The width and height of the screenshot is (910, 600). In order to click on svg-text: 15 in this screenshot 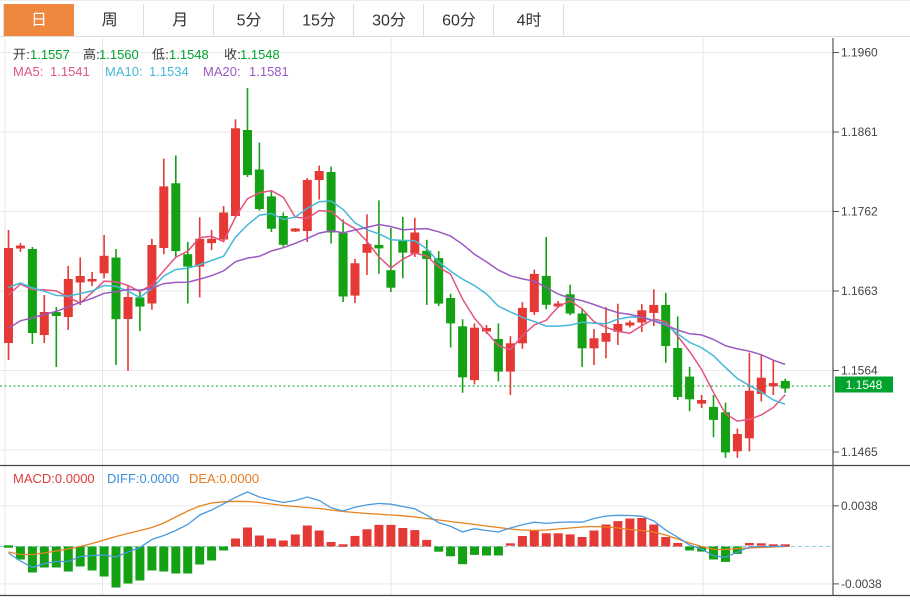, I will do `click(311, 20)`.